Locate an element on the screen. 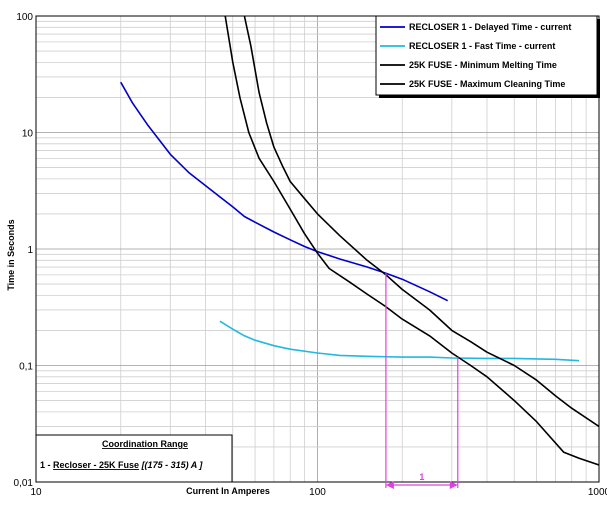 The image size is (607, 507). series-line-recloser-1-fast-time-current is located at coordinates (399, 341).